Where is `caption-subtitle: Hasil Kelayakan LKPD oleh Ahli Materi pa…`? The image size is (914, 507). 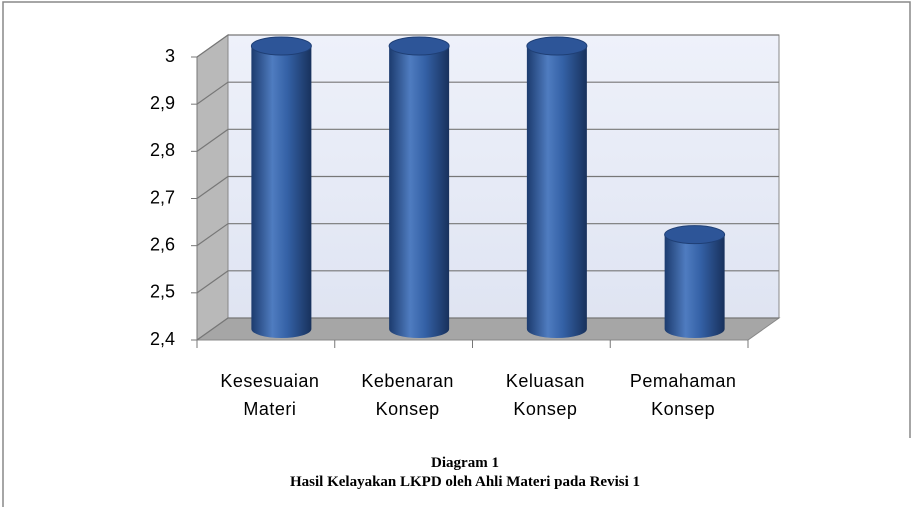
caption-subtitle: Hasil Kelayakan LKPD oleh Ahli Materi pa… is located at coordinates (465, 482).